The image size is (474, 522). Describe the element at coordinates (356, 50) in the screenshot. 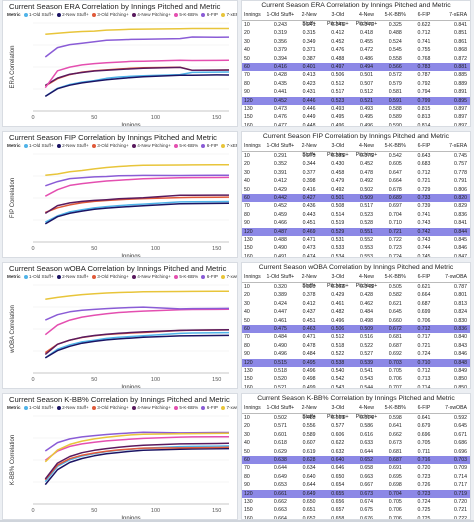

I see `table-row: 40 0.379 0.371 0.476 0.472 0.545 0.755 0.868` at that location.